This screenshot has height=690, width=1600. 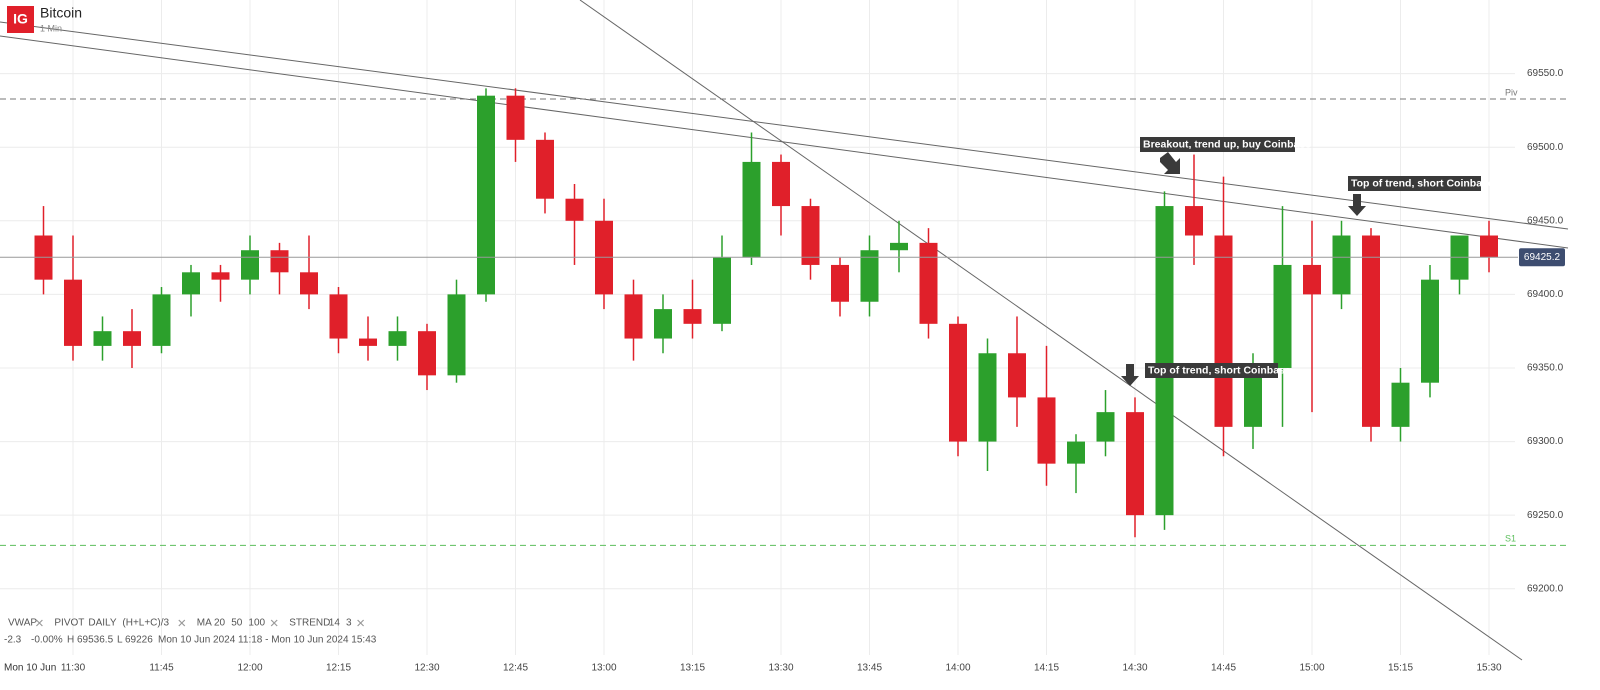 What do you see at coordinates (1545, 220) in the screenshot?
I see `y-tick-label: 69450.0` at bounding box center [1545, 220].